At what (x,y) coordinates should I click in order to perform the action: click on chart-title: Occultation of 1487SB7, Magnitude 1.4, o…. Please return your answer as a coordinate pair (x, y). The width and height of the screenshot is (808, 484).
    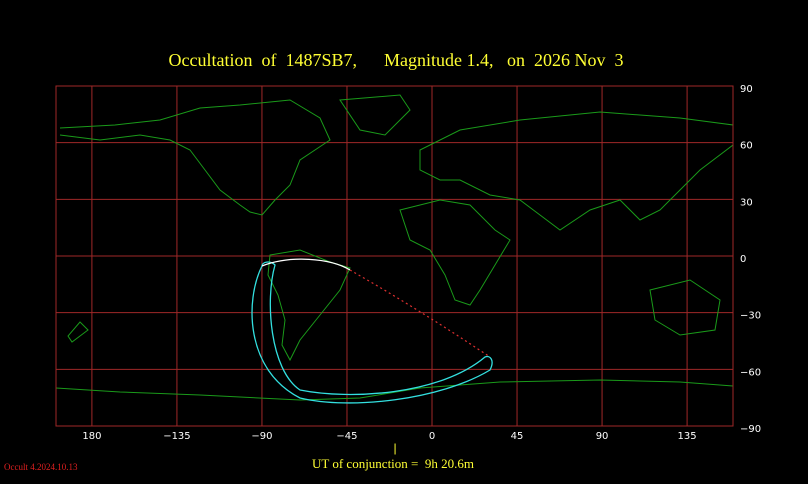
    Looking at the image, I should click on (396, 60).